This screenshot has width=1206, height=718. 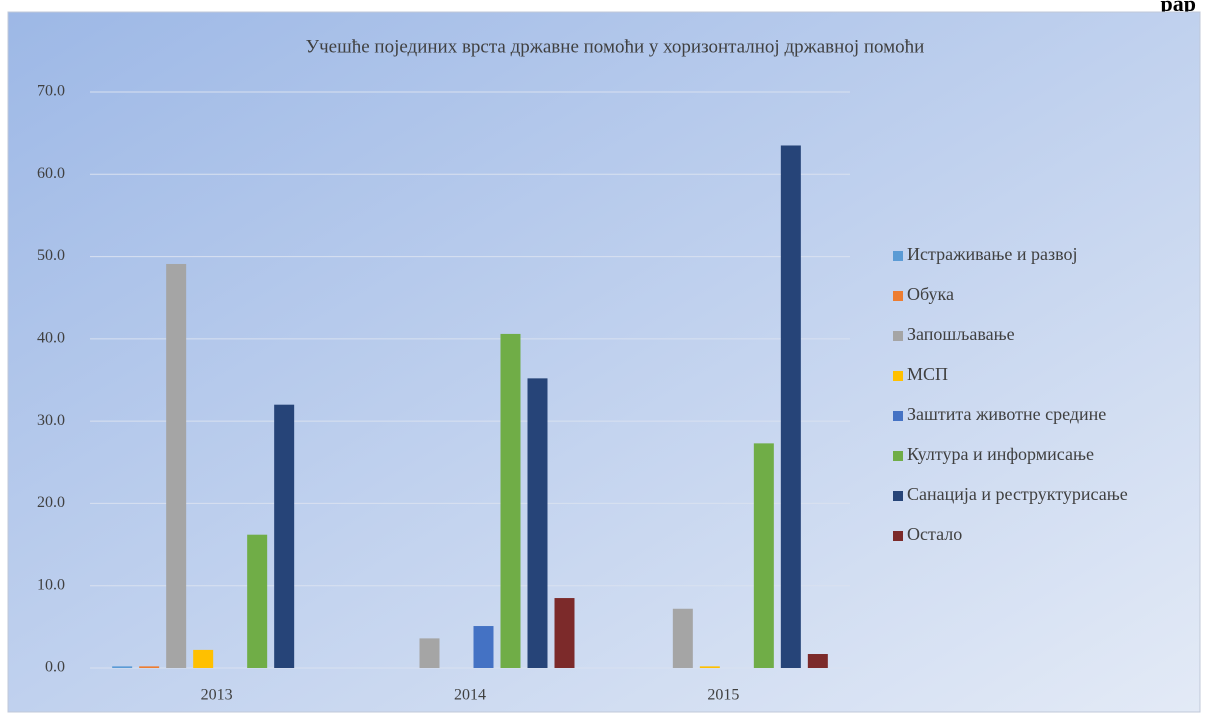 I want to click on x-tick-label: 2015, so click(x=723, y=695).